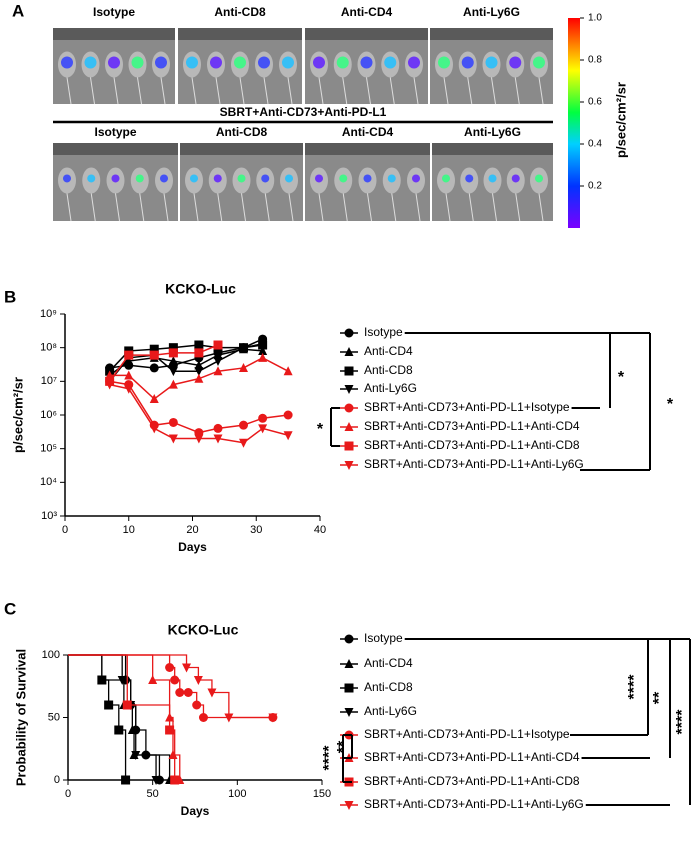 The width and height of the screenshot is (694, 856). I want to click on colorbar-tick-label: 0.2, so click(595, 186).